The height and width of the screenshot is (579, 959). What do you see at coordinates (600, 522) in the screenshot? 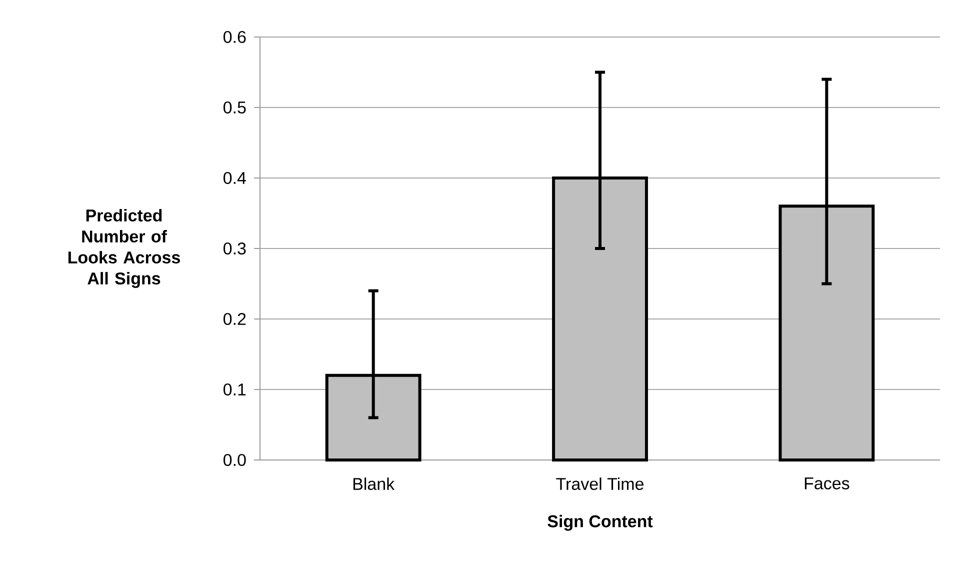
I see `x-axis-title: Sign Content` at bounding box center [600, 522].